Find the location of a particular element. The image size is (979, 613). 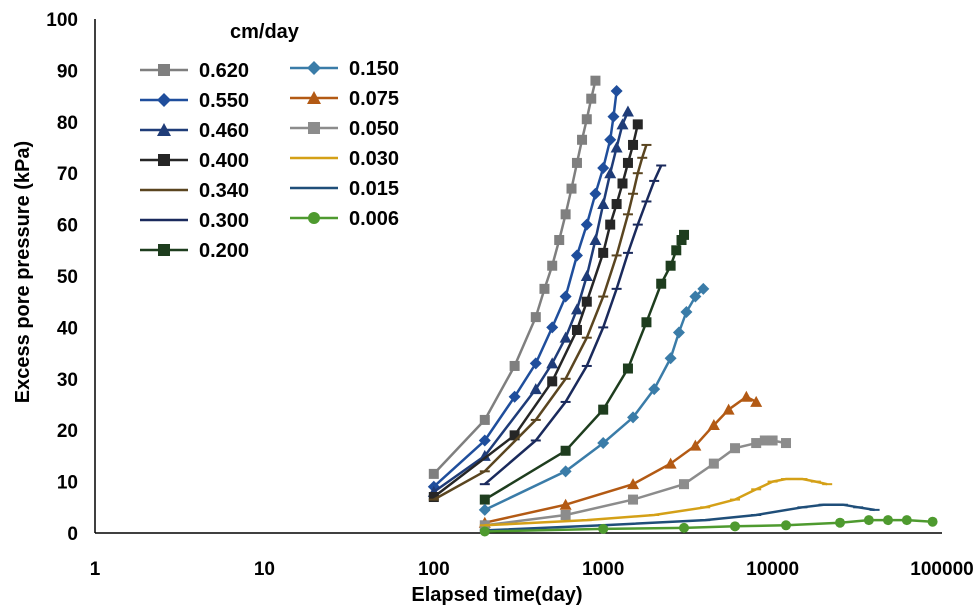

legend-label: 0.400 is located at coordinates (224, 161).